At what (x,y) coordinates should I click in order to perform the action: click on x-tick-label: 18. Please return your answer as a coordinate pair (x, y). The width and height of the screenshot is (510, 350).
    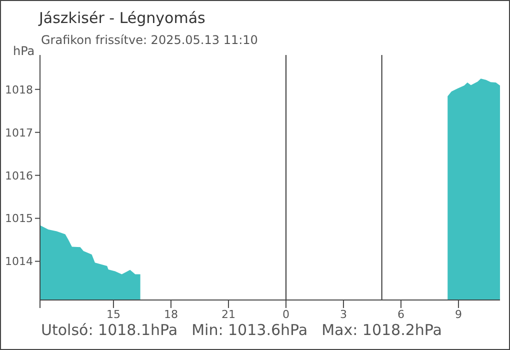
    Looking at the image, I should click on (171, 314).